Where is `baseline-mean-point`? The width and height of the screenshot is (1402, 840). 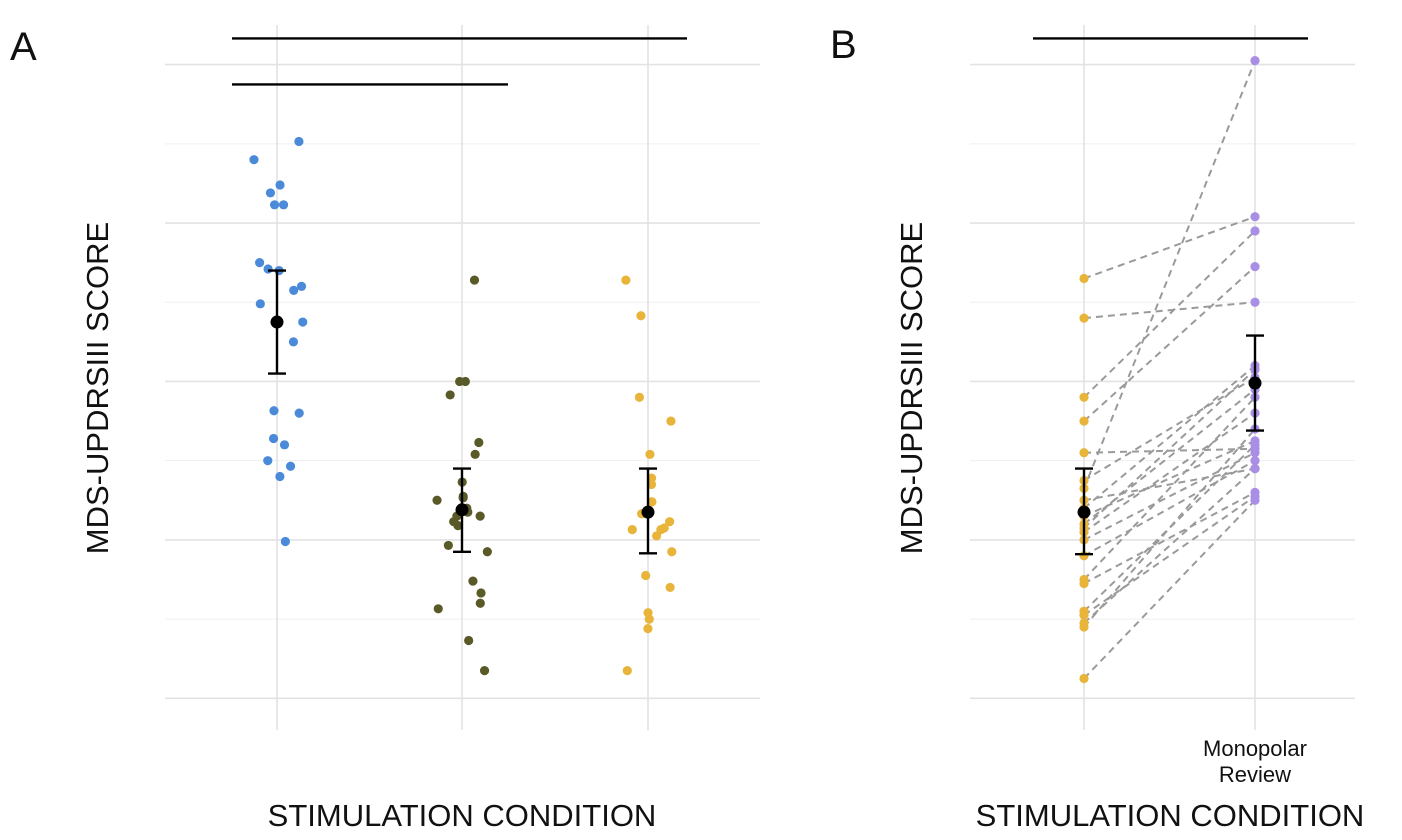
baseline-mean-point is located at coordinates (277, 322).